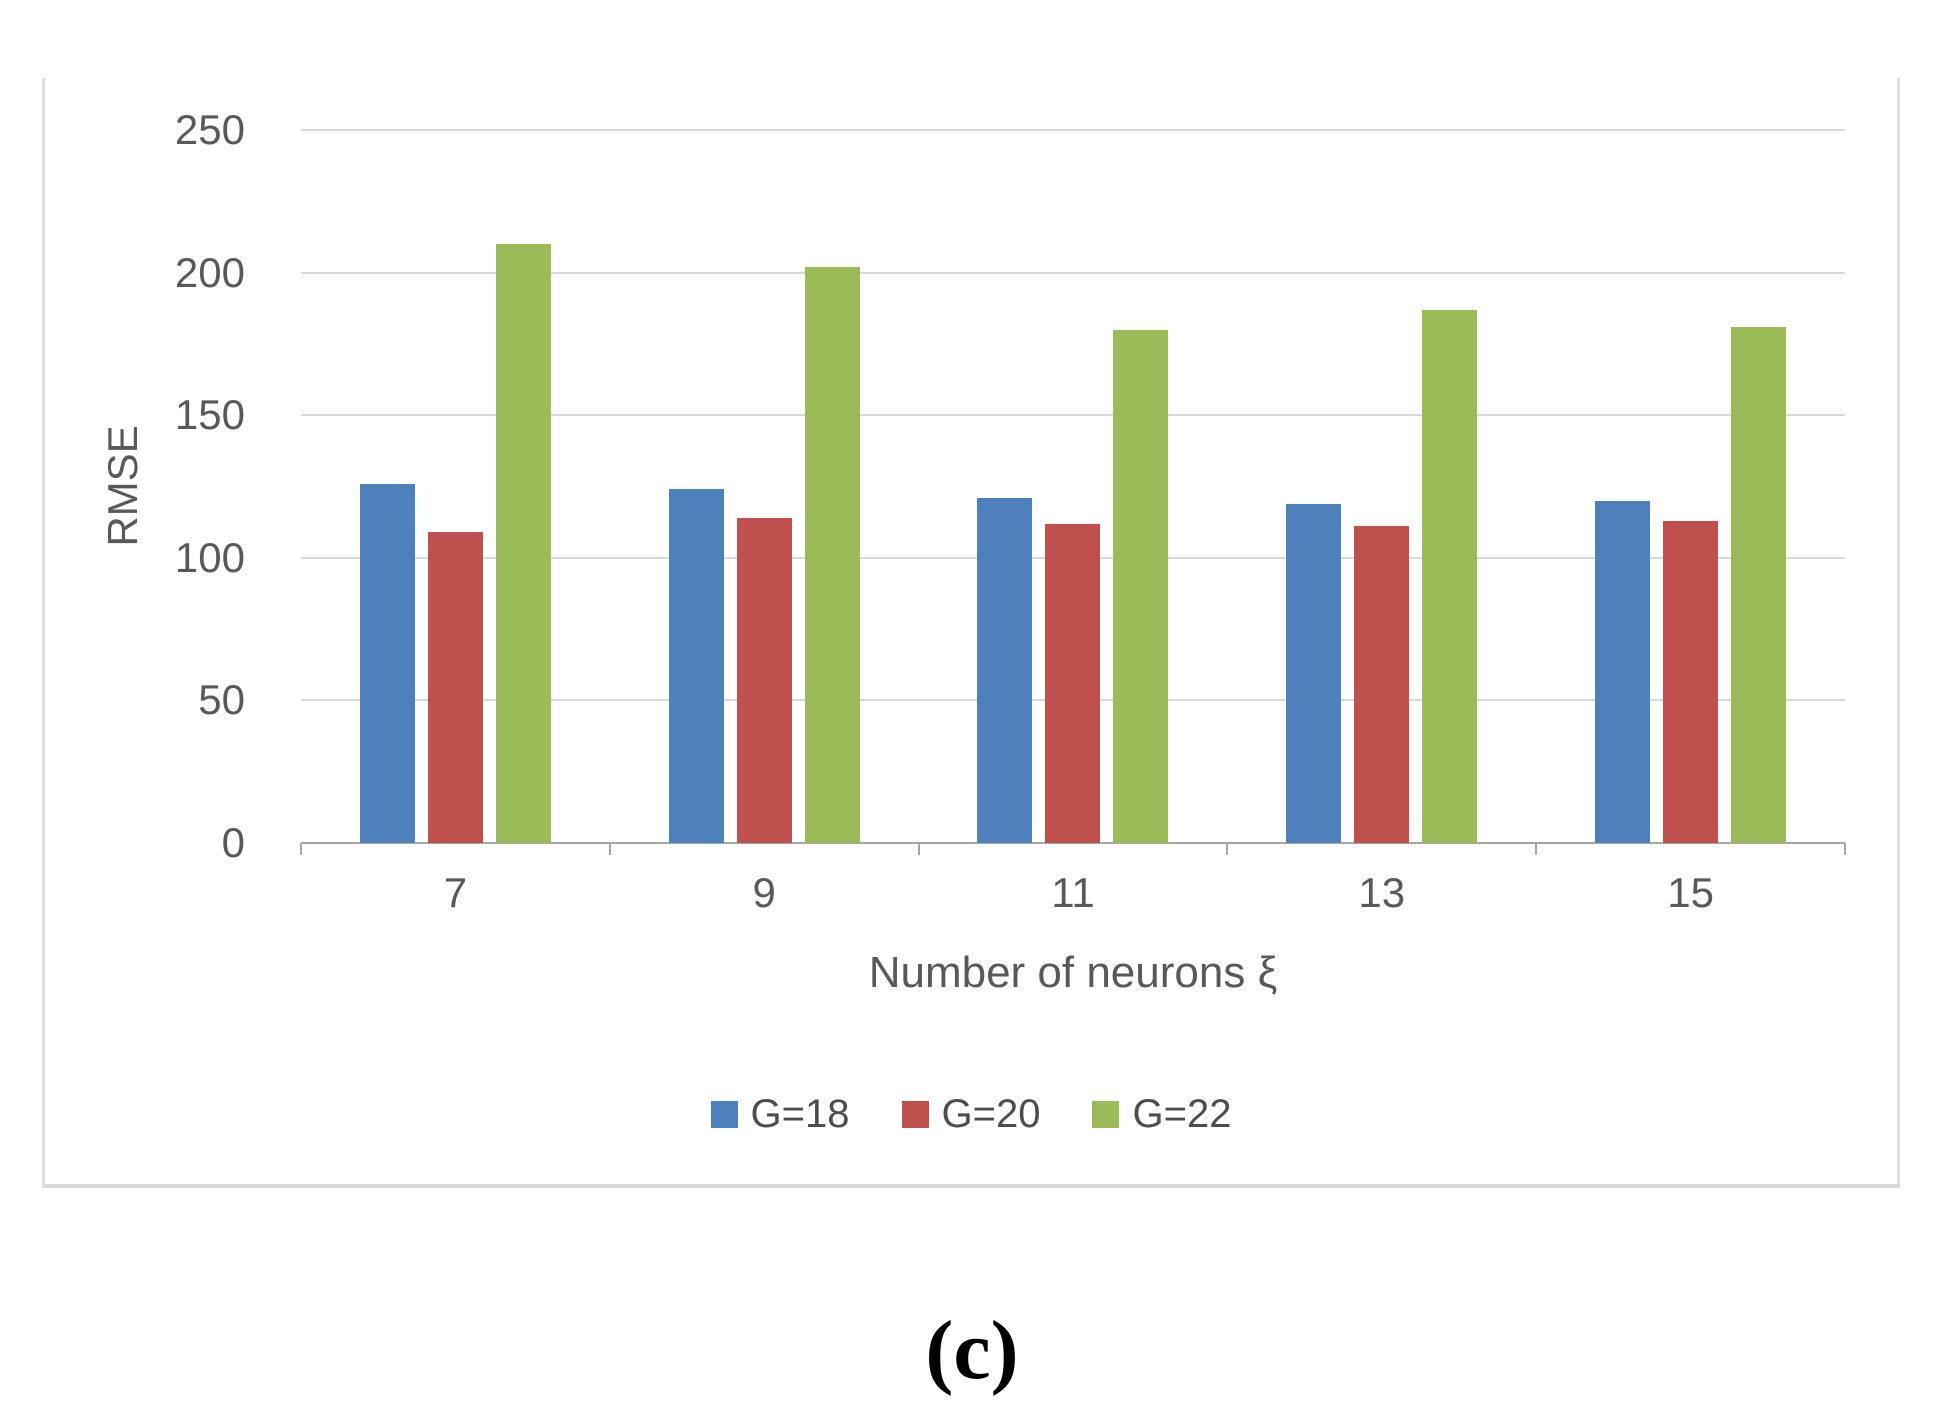 The height and width of the screenshot is (1428, 1944). I want to click on legend-label: G=20, so click(991, 1113).